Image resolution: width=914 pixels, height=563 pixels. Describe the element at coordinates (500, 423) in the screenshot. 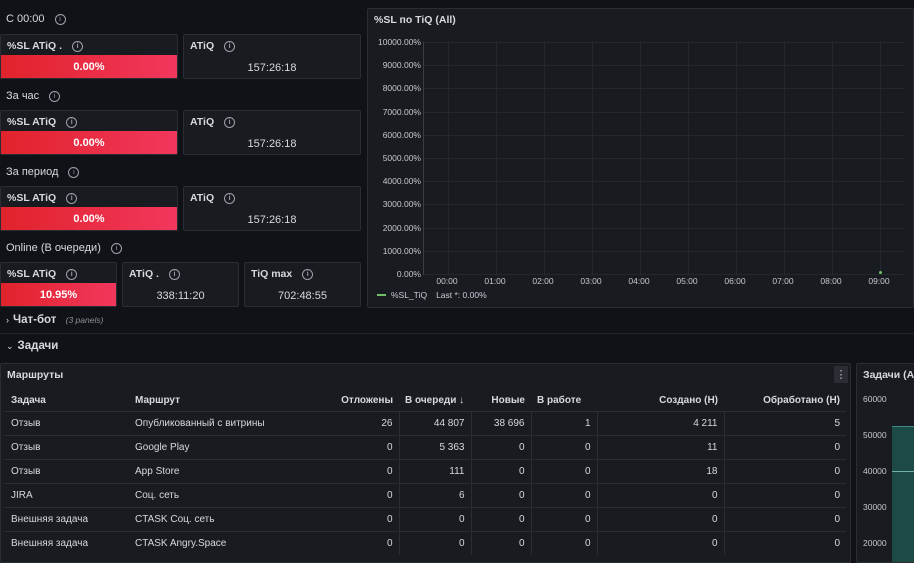

I see `table-cell: 38 696` at that location.